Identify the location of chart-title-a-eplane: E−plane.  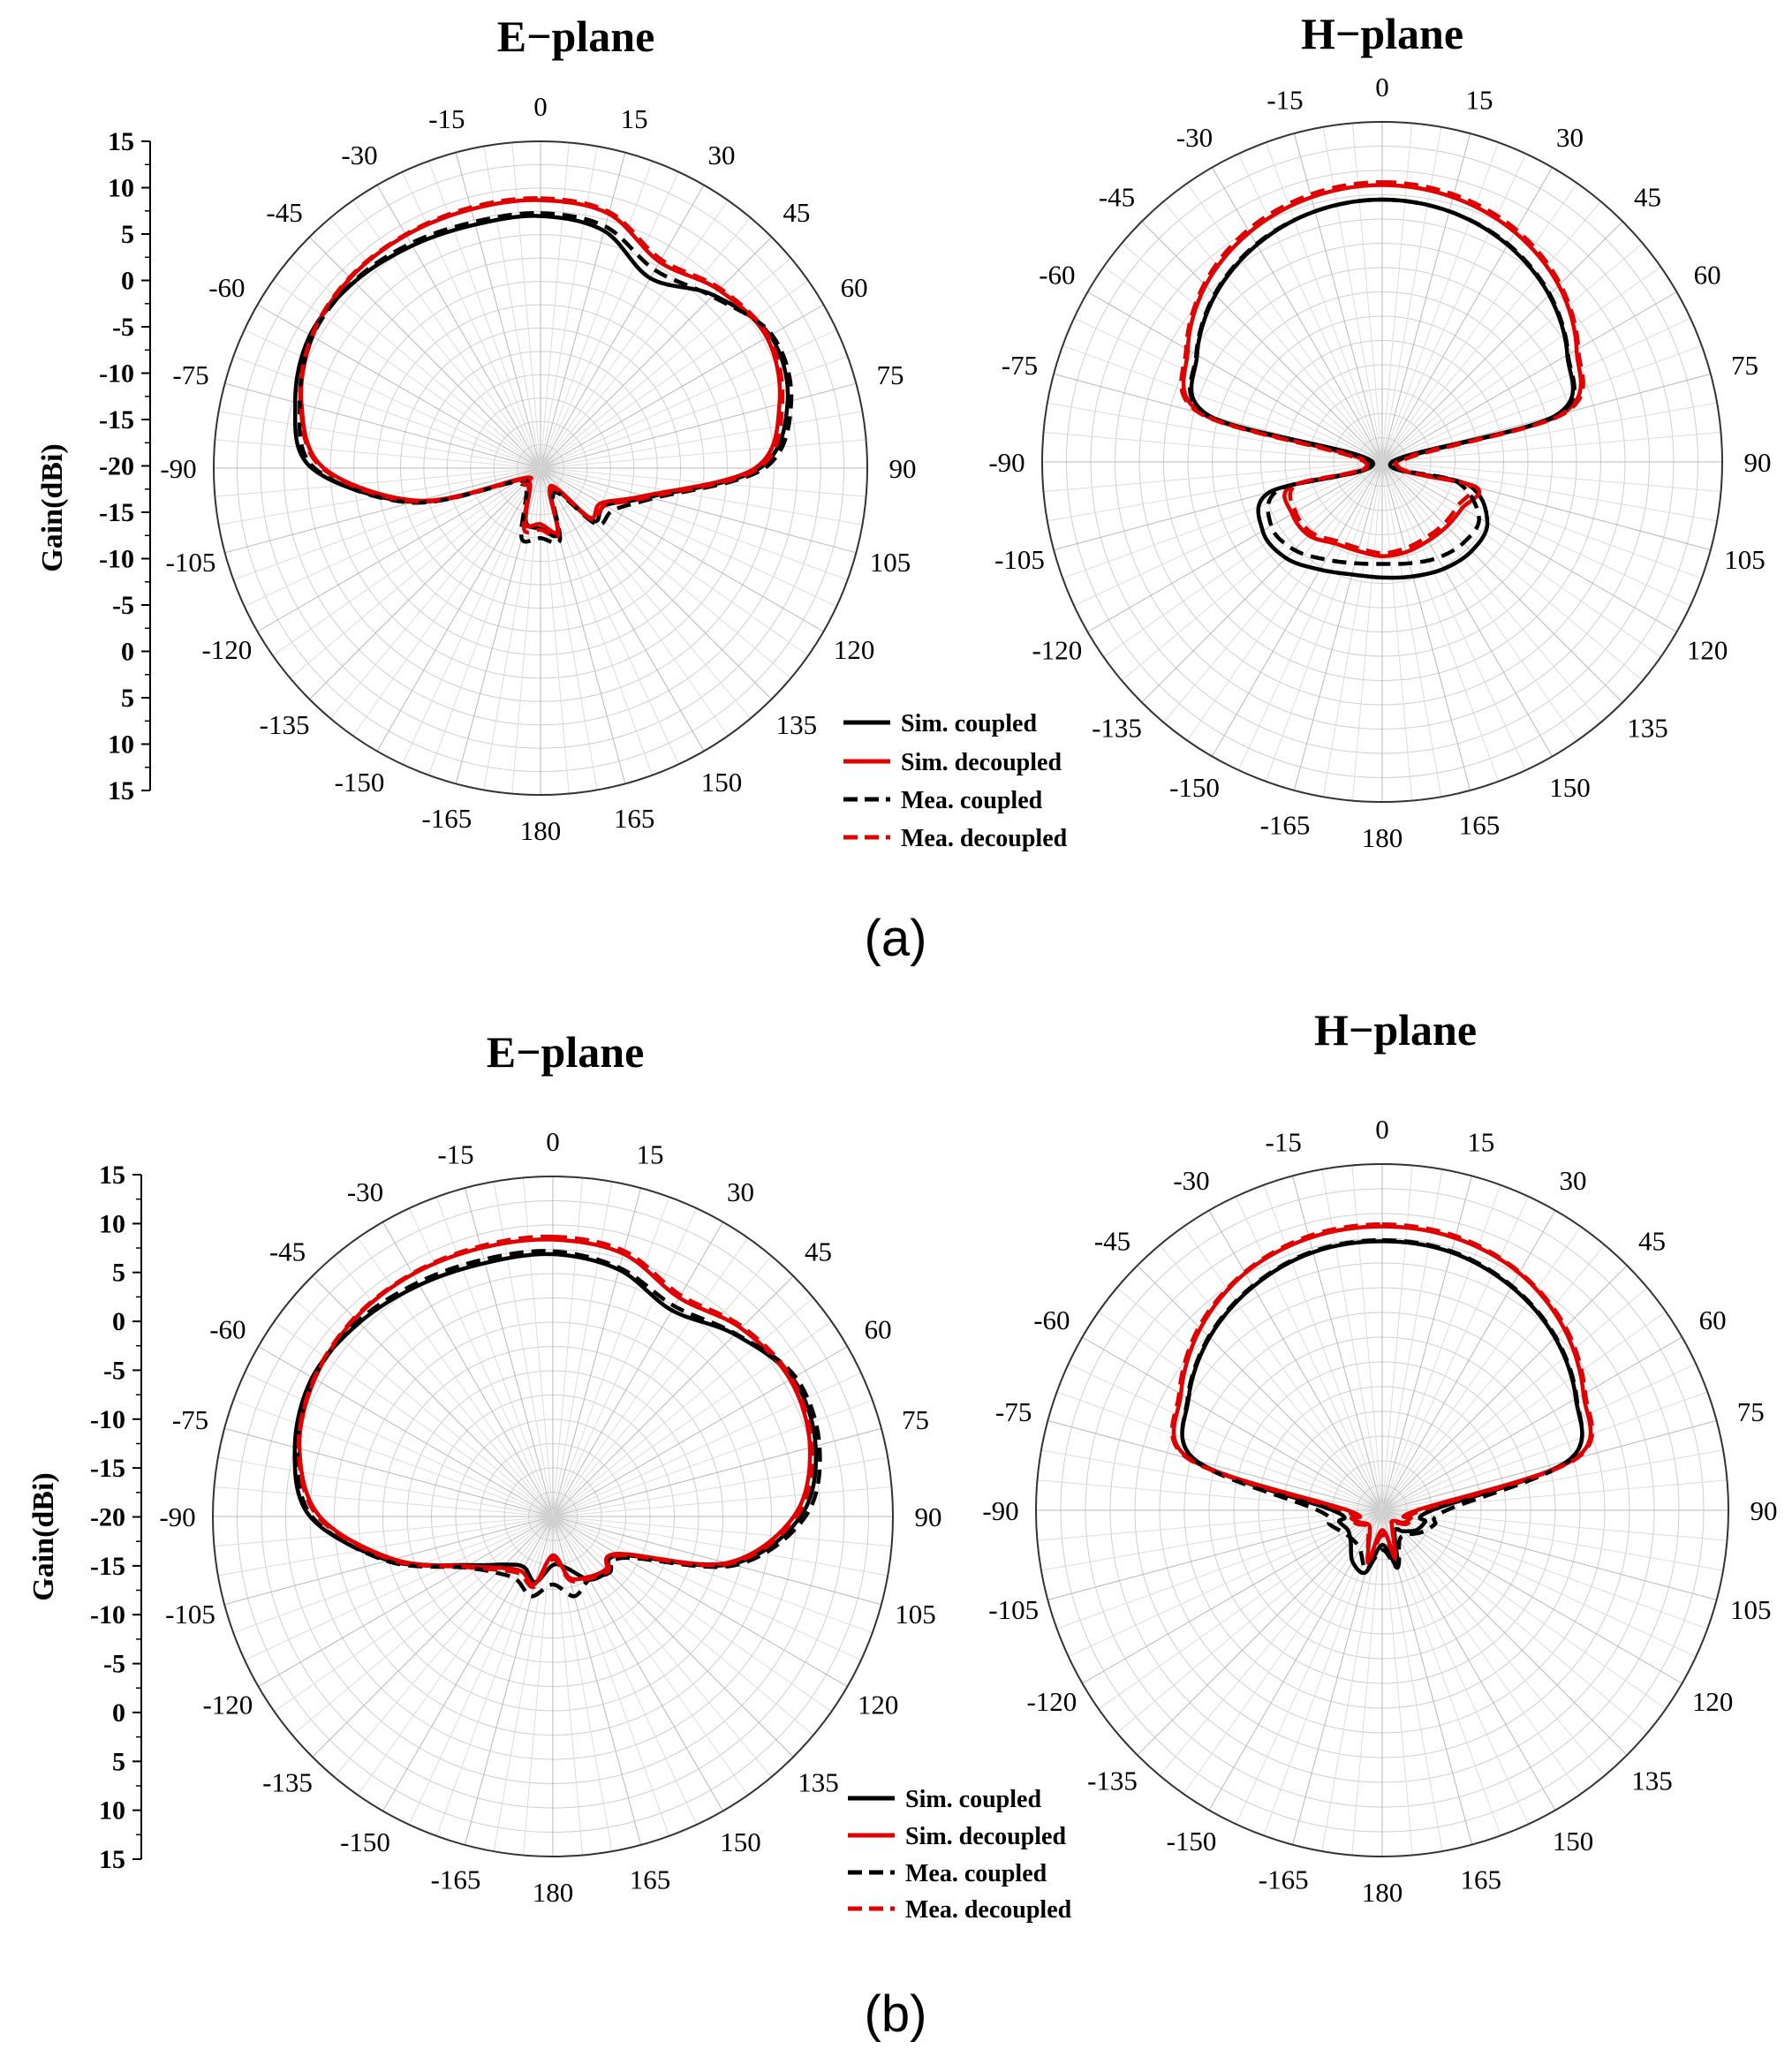
(576, 36).